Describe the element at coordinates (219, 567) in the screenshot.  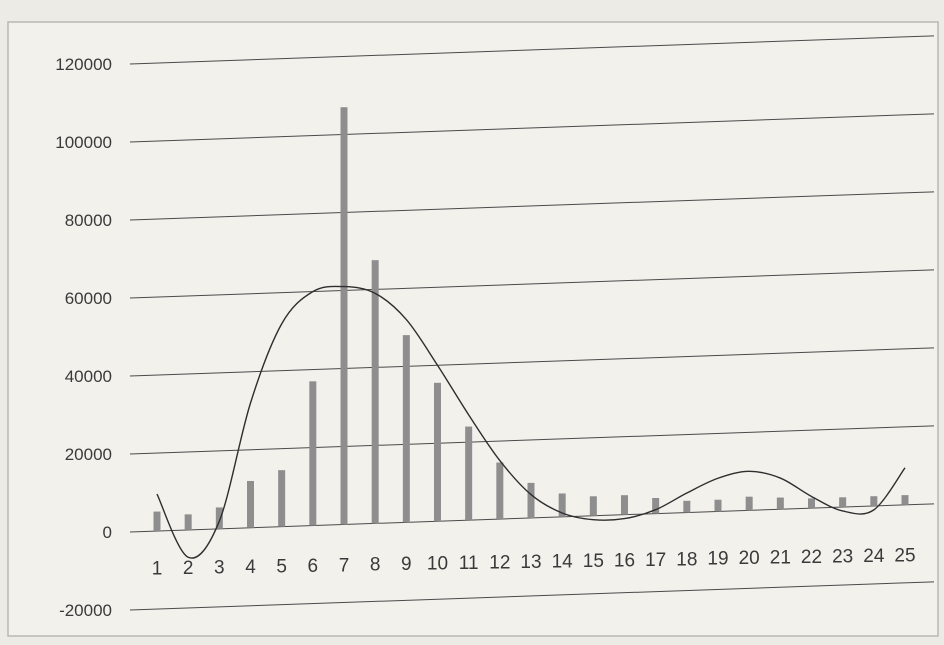
I see `x-tick-label: 3` at that location.